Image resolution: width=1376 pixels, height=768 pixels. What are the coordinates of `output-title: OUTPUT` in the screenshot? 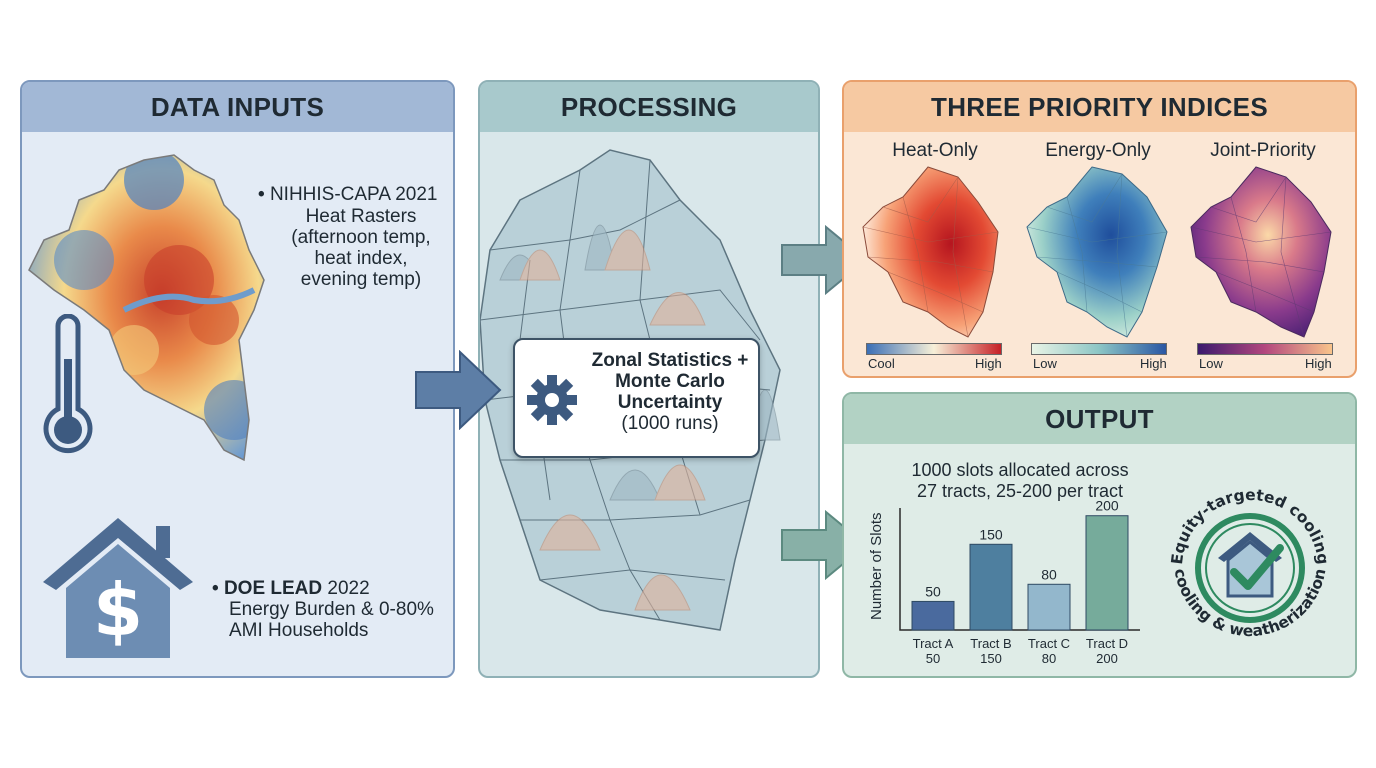 It's located at (1099, 419).